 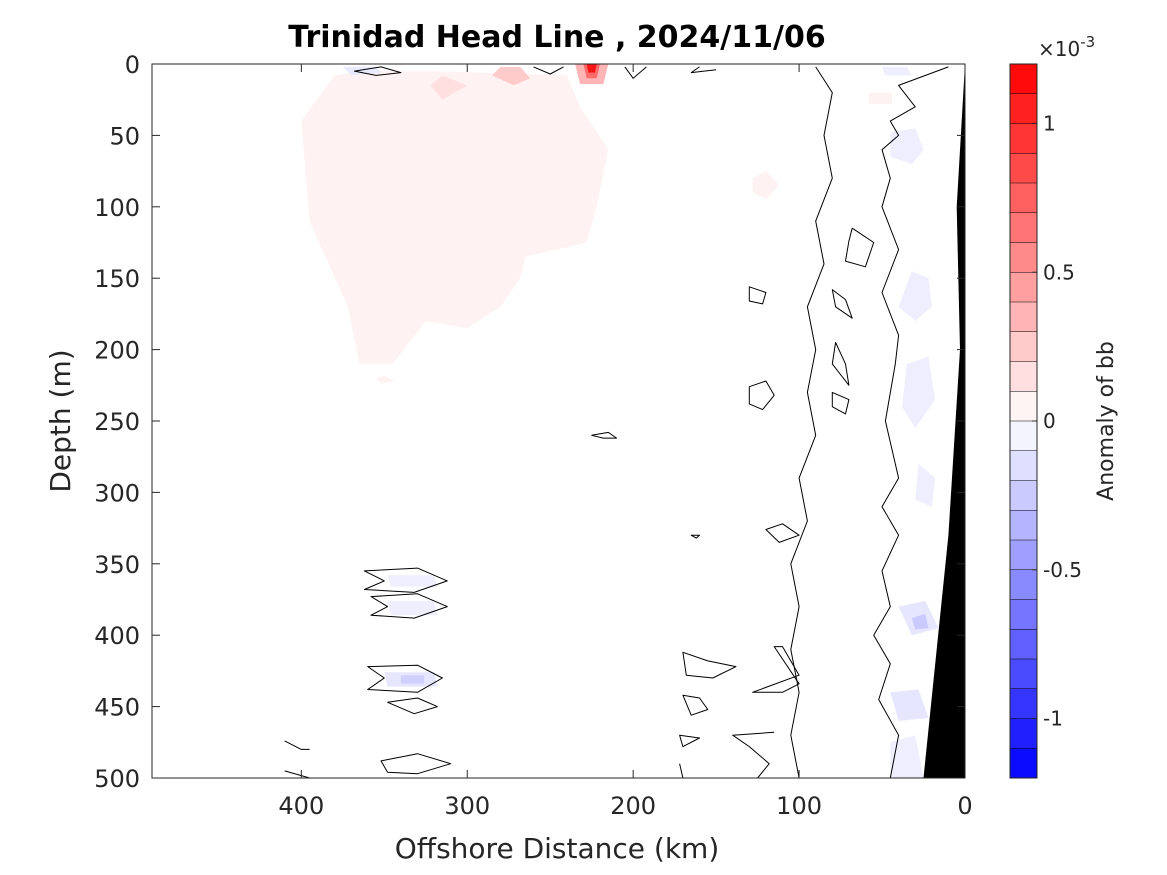 I want to click on y-tick-label: 350, so click(x=117, y=565).